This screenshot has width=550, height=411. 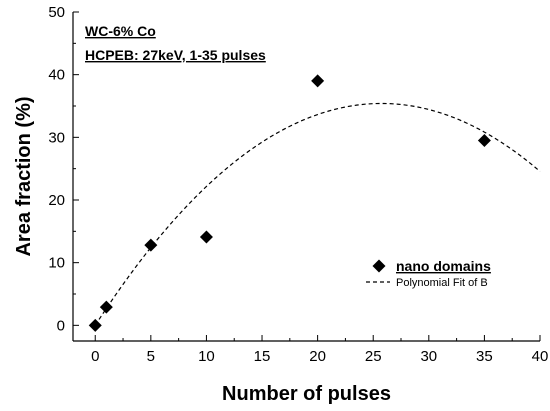 What do you see at coordinates (56, 200) in the screenshot?
I see `y-tick-label: 20` at bounding box center [56, 200].